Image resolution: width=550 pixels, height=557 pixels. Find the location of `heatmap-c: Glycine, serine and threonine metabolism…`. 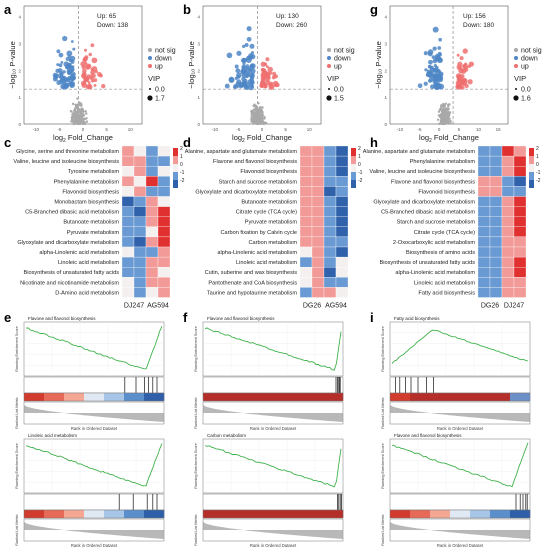

heatmap-c: Glycine, serine and threonine metabolism… is located at coordinates (99, 227).